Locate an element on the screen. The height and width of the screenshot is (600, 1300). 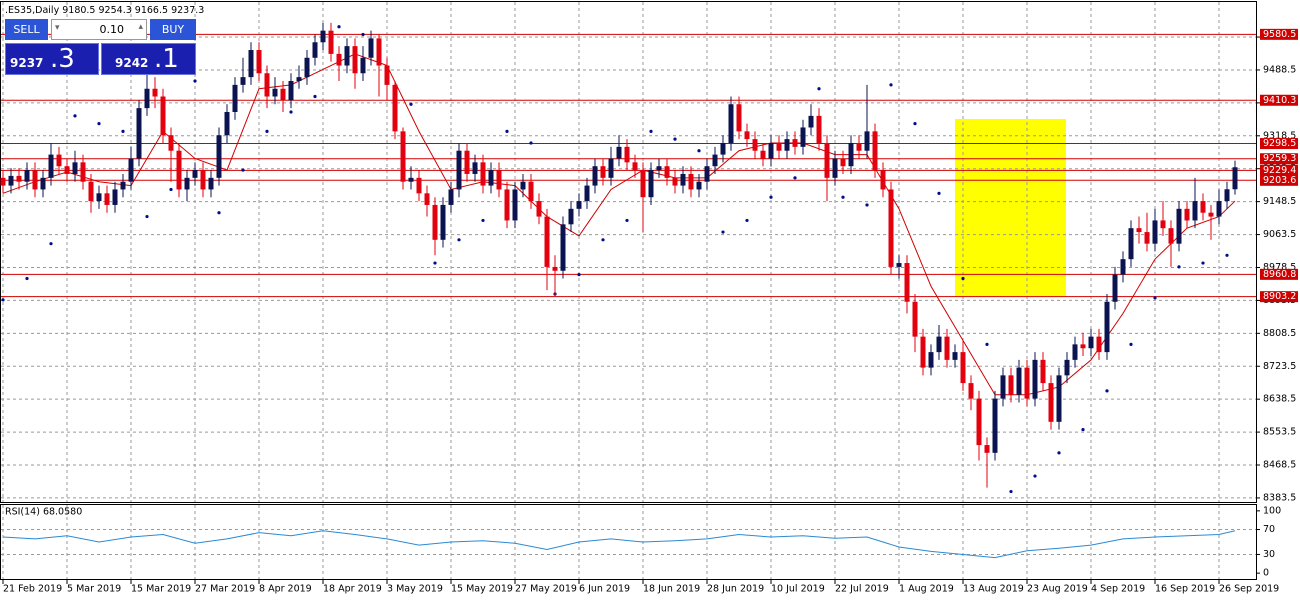
x-tick-label: 15 Mar 2019 is located at coordinates (161, 589).